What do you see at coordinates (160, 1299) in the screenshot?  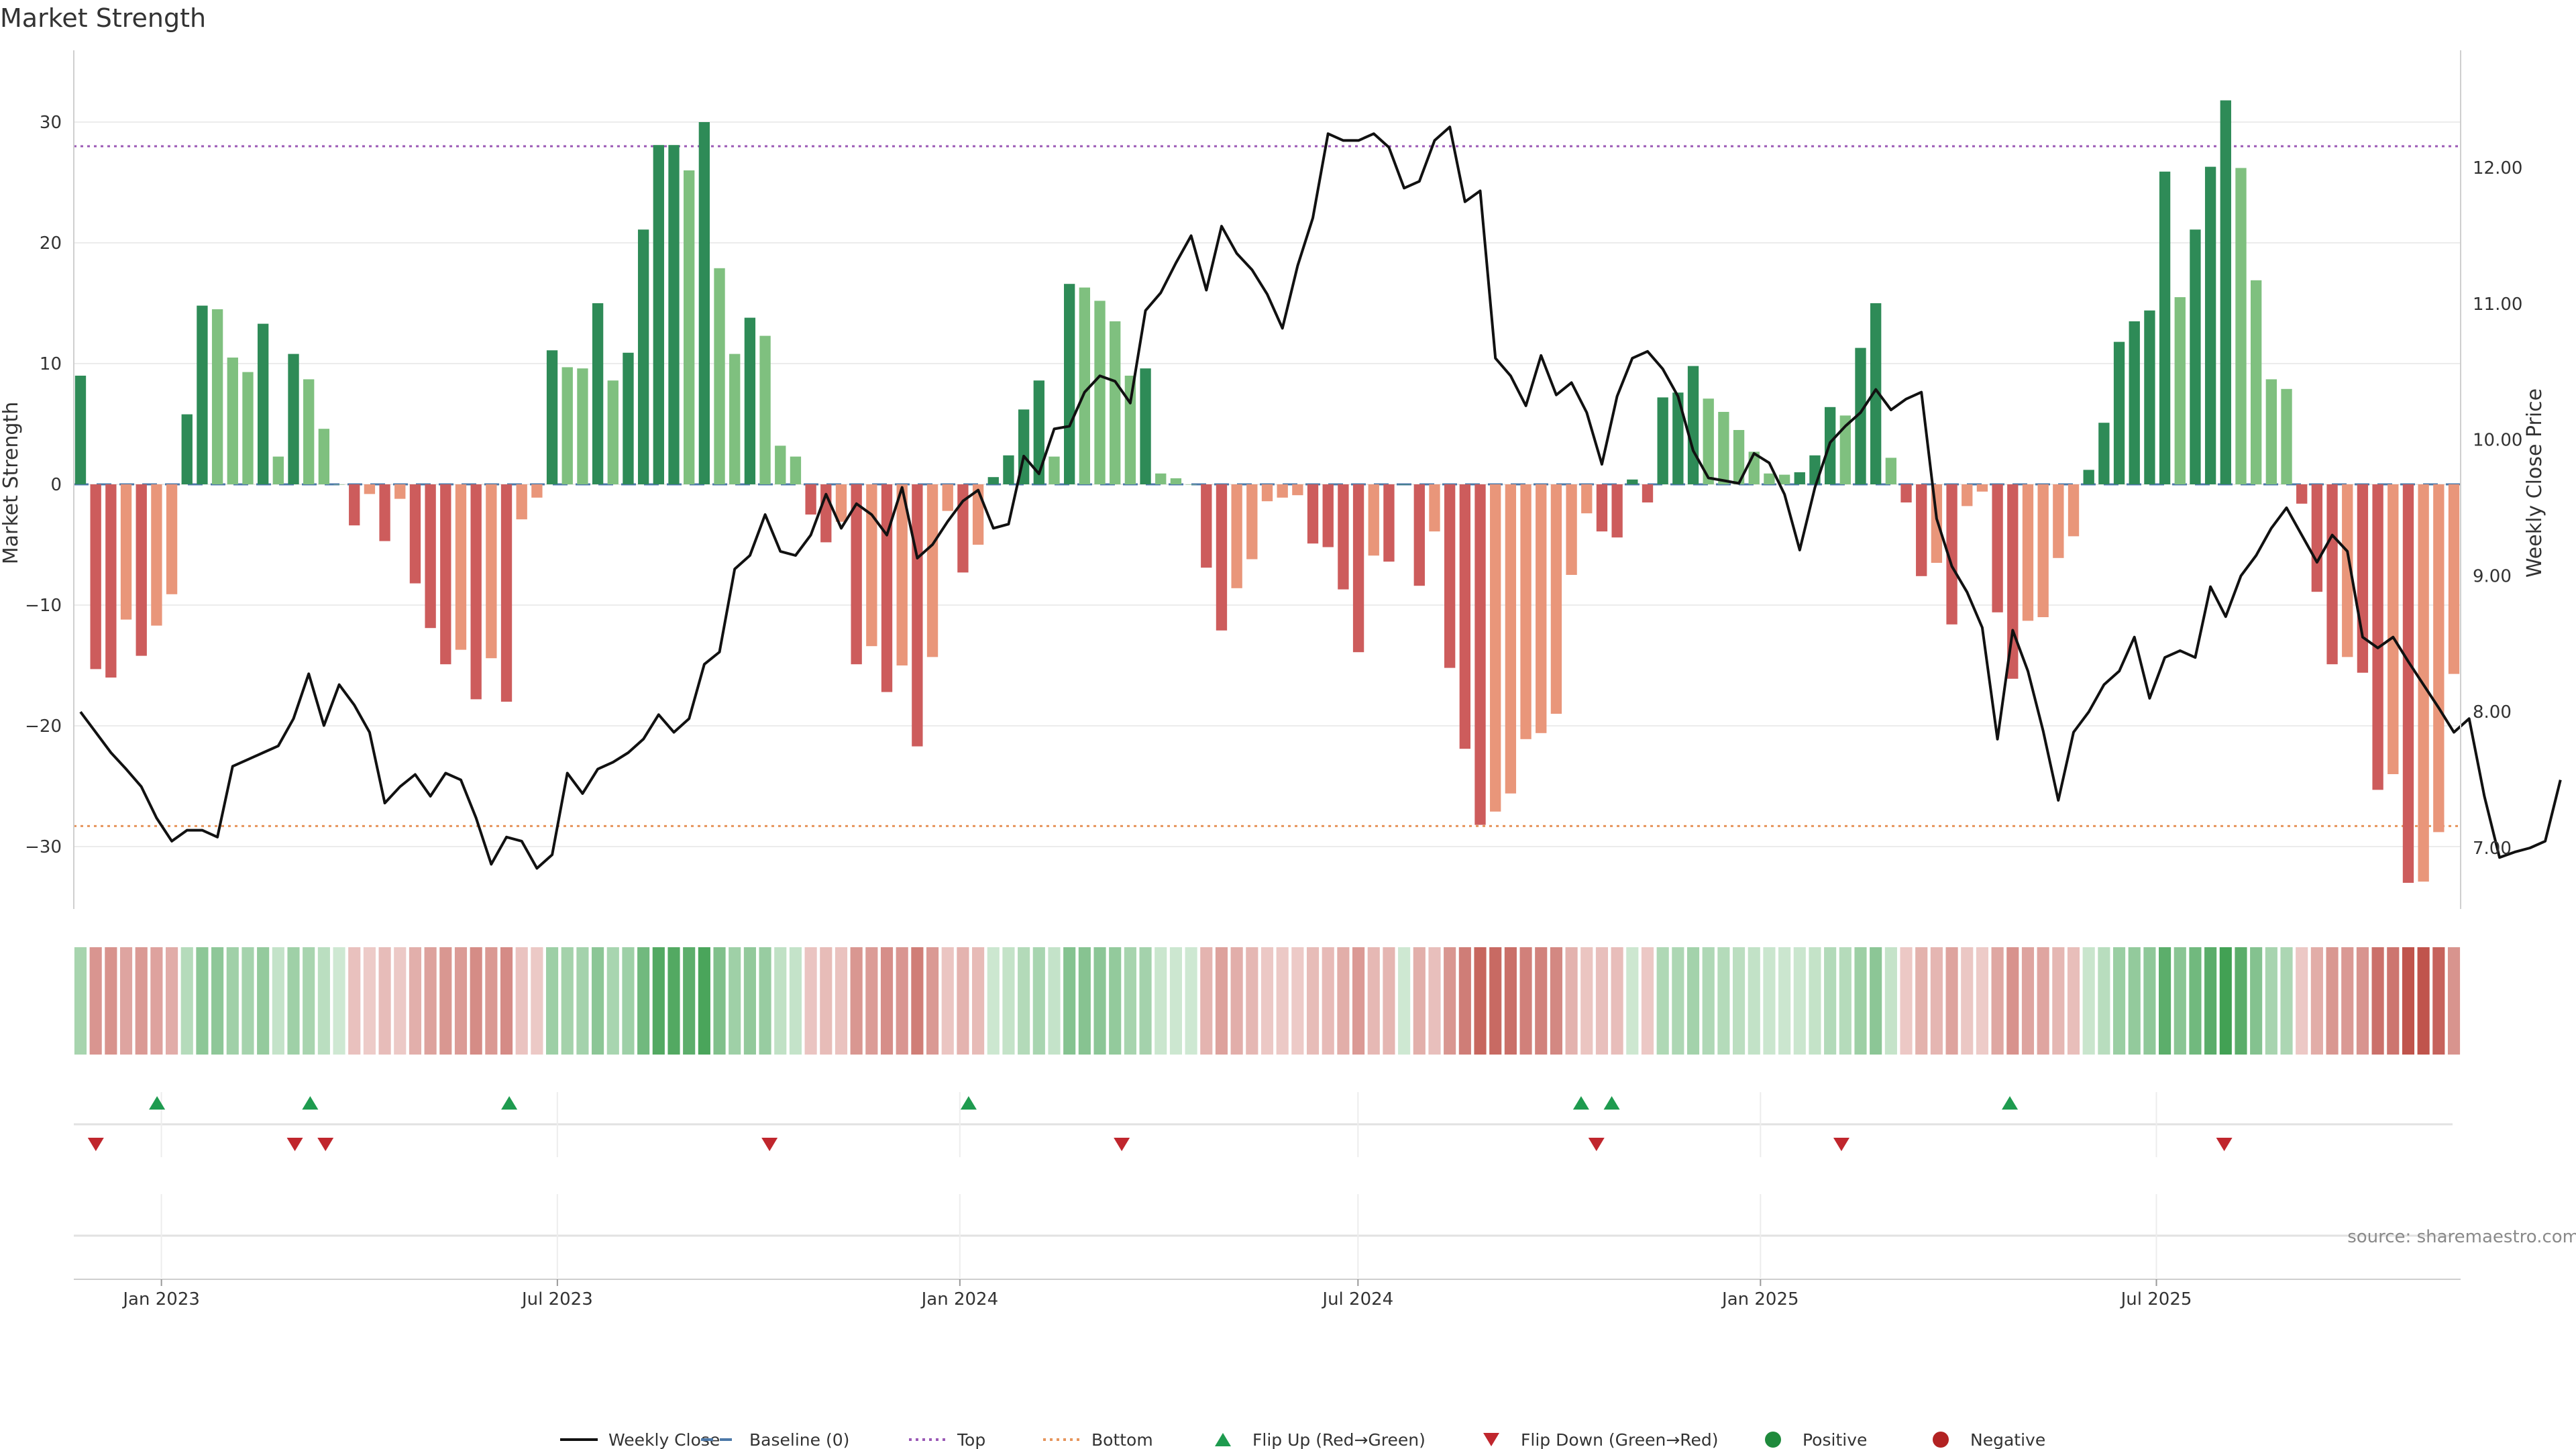 I see `x-tick-label: Jan 2023` at bounding box center [160, 1299].